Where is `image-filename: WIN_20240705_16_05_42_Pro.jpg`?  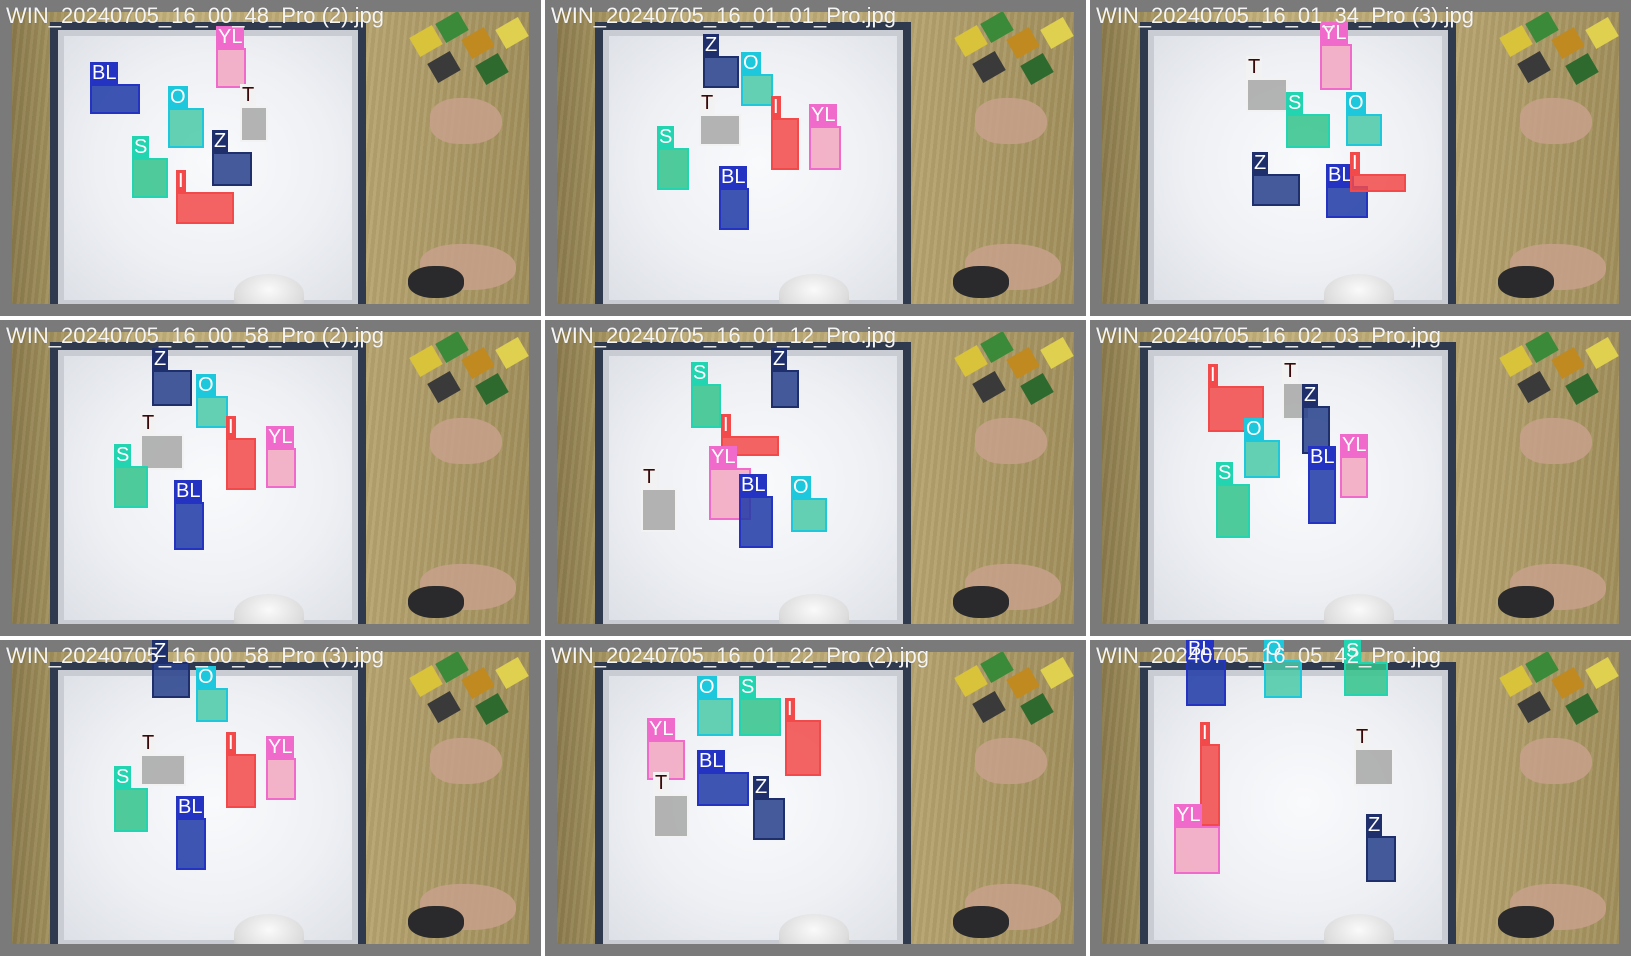
image-filename: WIN_20240705_16_05_42_Pro.jpg is located at coordinates (1268, 655).